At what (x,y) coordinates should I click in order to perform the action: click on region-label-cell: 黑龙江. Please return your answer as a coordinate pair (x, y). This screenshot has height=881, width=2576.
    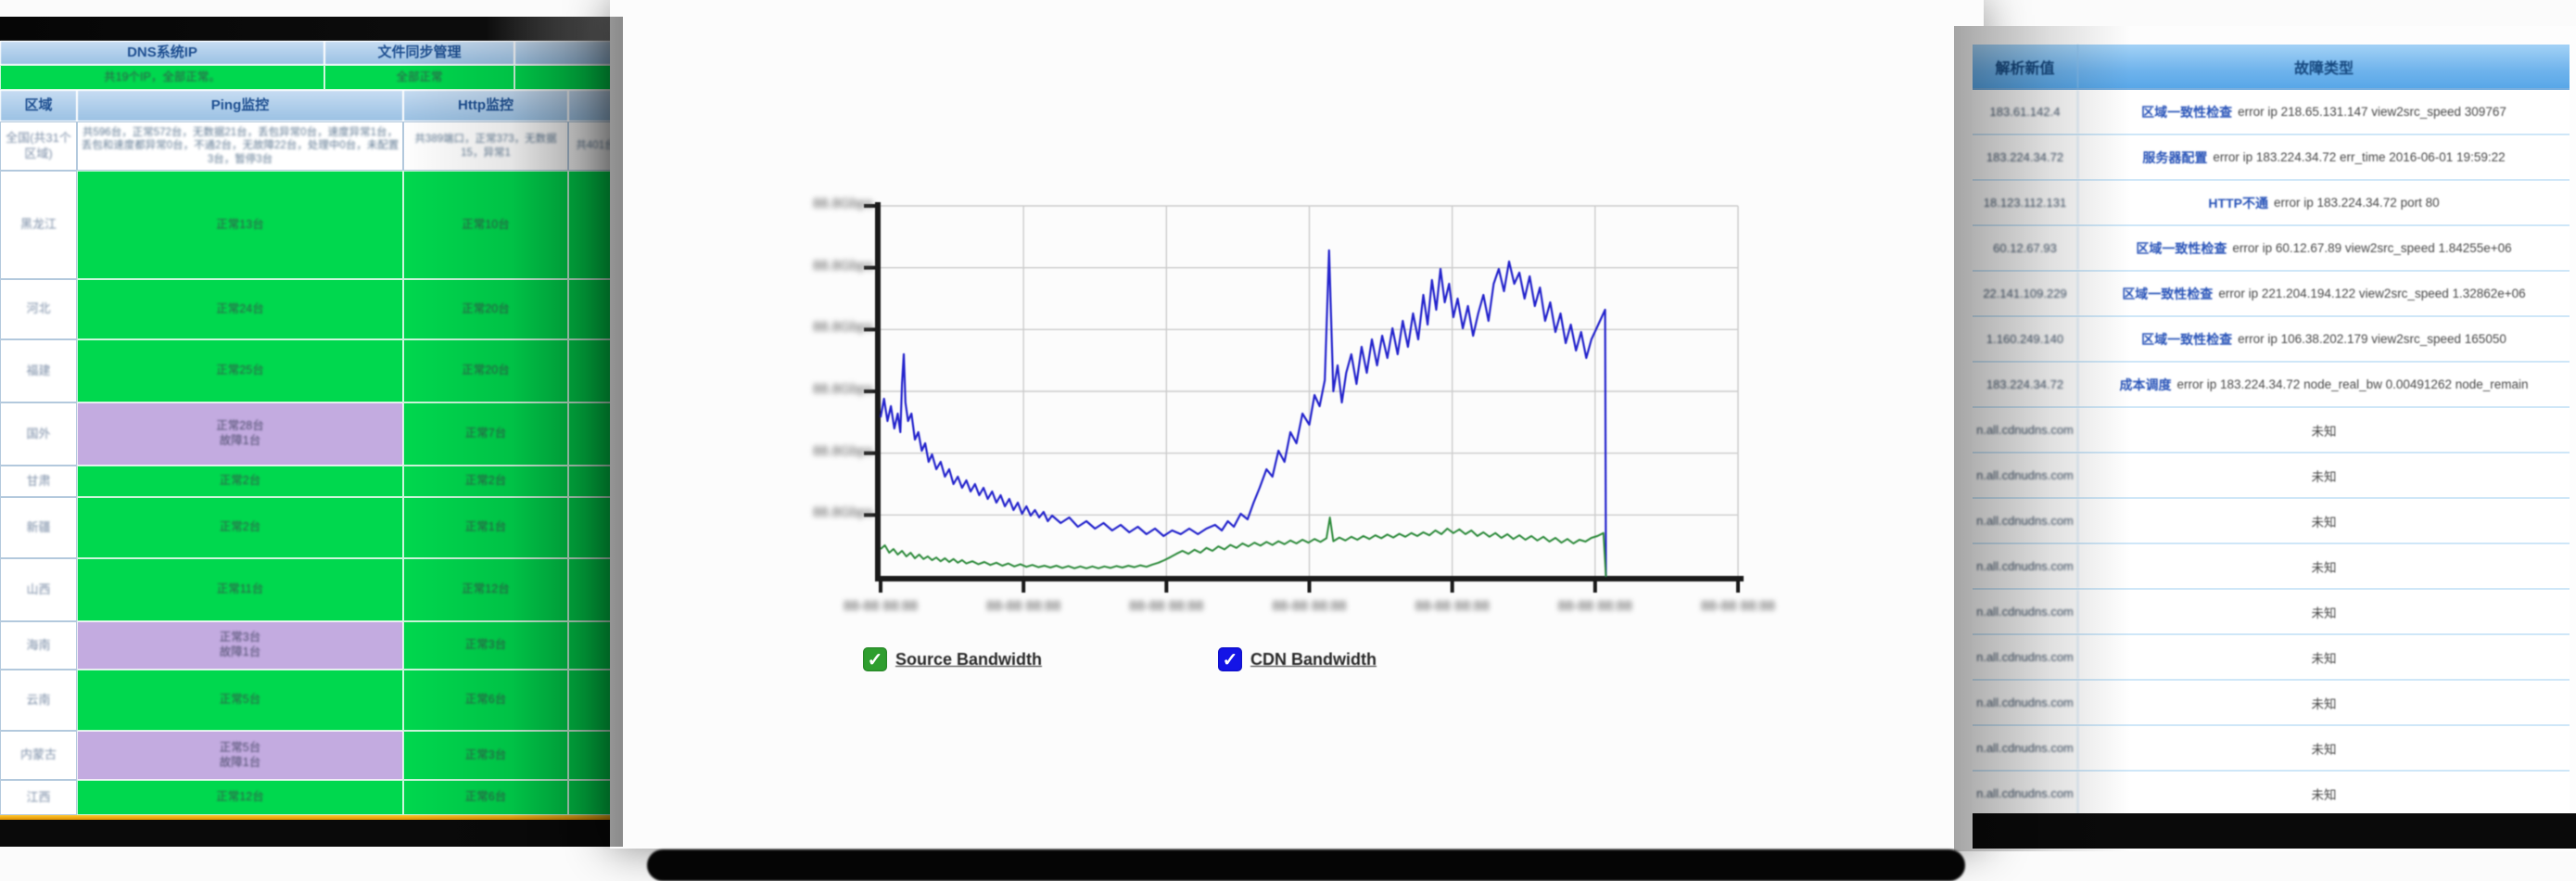
    Looking at the image, I should click on (38, 225).